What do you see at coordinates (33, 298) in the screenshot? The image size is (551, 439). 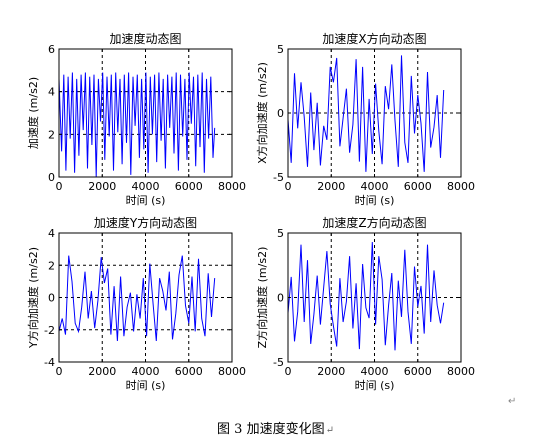 I see `y-axis-label: Y方向加速度 (m/s2)` at bounding box center [33, 298].